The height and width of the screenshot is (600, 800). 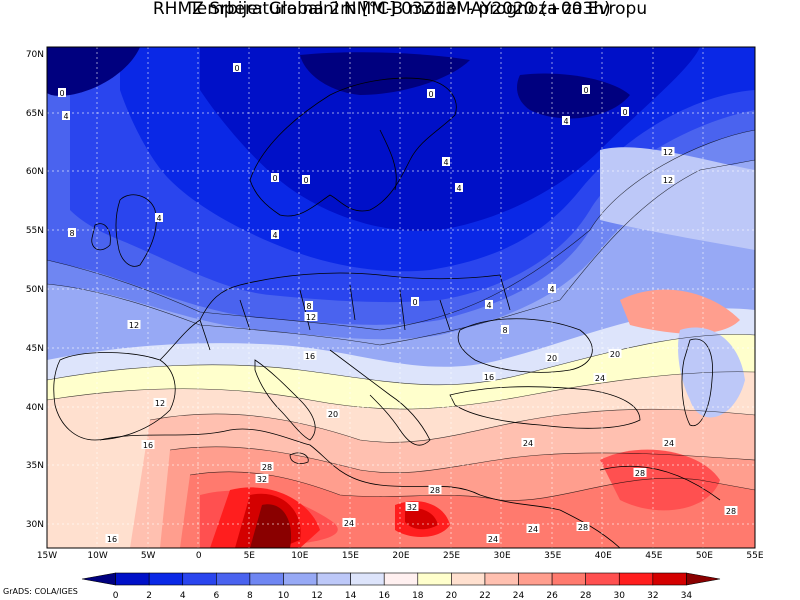 I want to click on lat-label: 70N, so click(x=35, y=55).